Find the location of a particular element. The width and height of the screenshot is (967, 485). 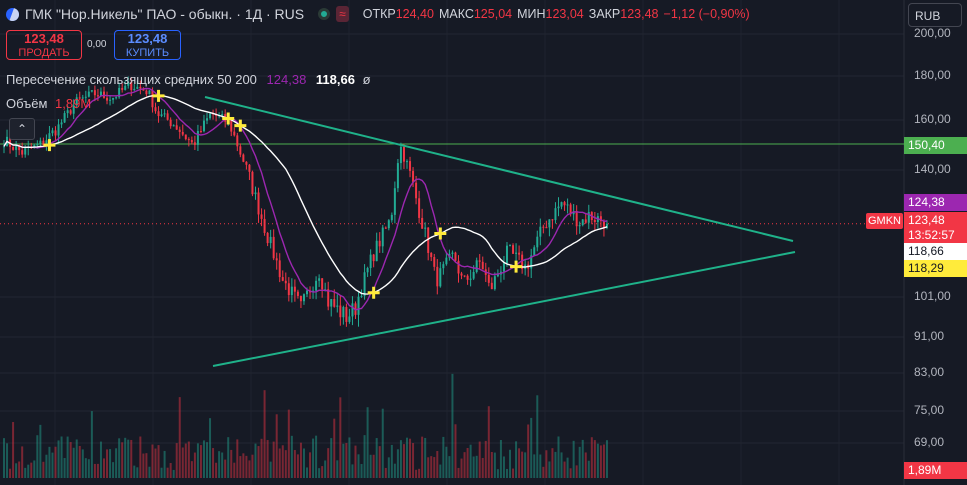

high-label: МАКС is located at coordinates (456, 14).